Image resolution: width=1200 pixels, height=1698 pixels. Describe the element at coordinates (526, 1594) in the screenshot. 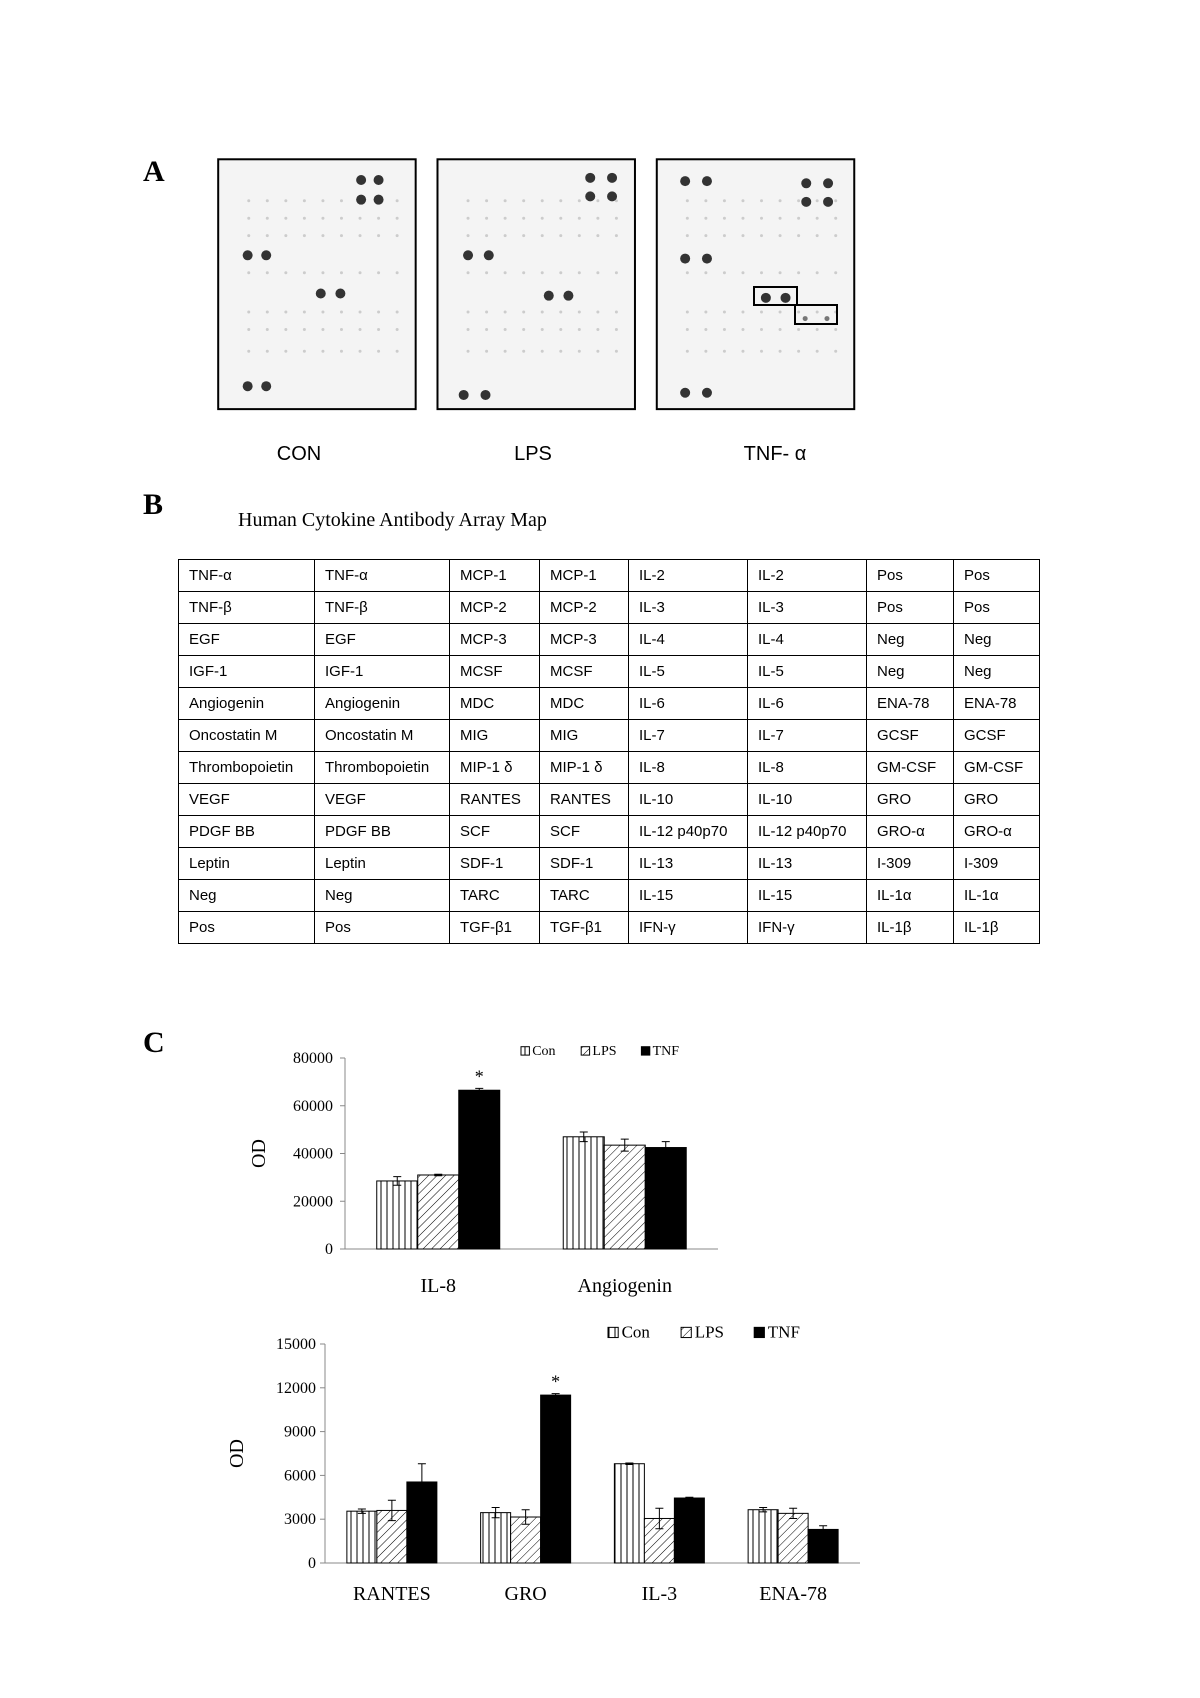

I see `x-tick-label: GRO` at that location.